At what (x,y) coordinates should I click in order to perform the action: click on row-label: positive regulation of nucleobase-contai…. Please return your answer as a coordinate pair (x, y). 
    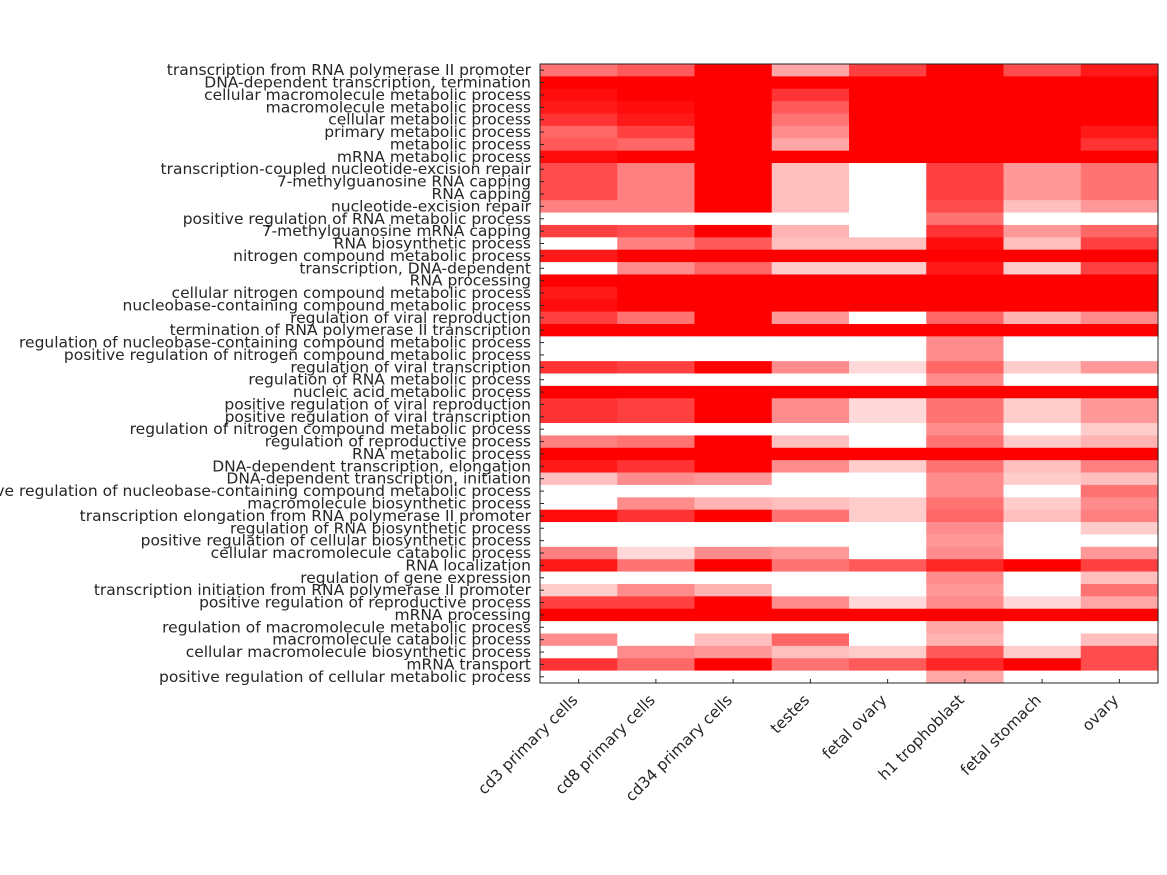
    Looking at the image, I should click on (265, 491).